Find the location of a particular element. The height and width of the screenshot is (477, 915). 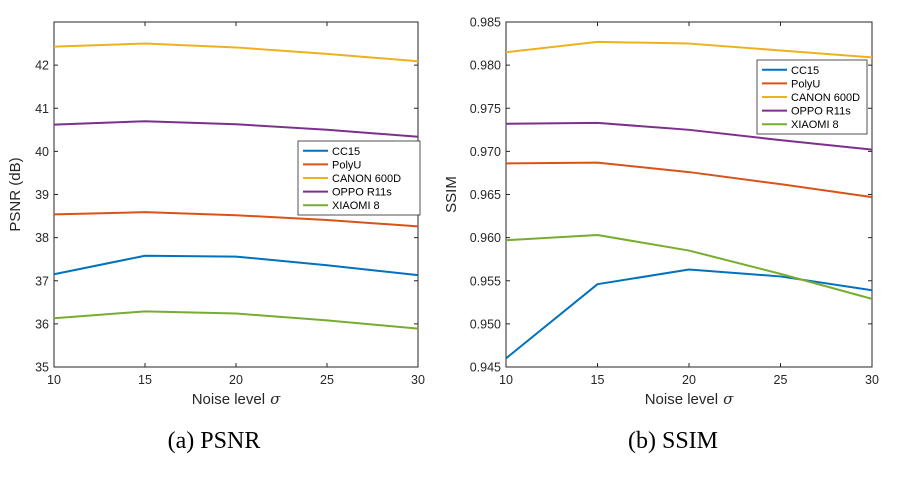

ssim-y-tick-label: 0.970 is located at coordinates (485, 152).